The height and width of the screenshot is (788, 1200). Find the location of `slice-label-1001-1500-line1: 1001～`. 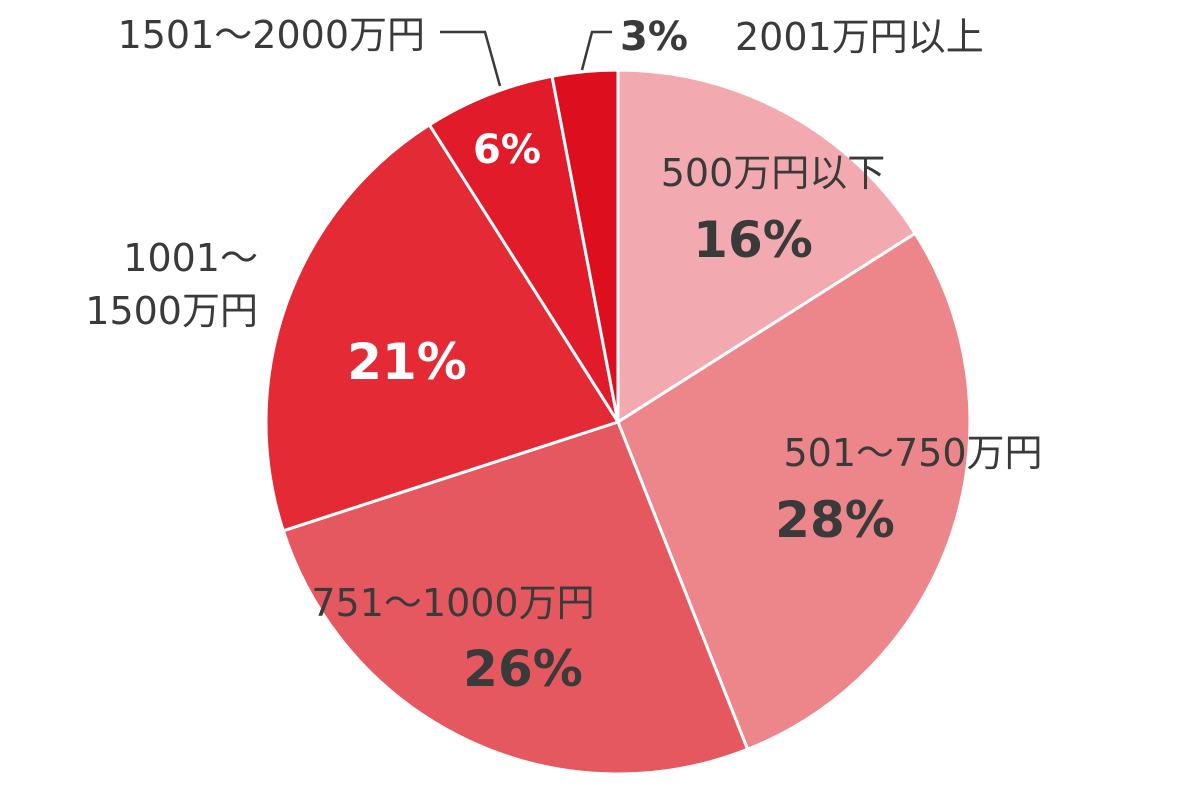

slice-label-1001-1500-line1: 1001～ is located at coordinates (190, 258).